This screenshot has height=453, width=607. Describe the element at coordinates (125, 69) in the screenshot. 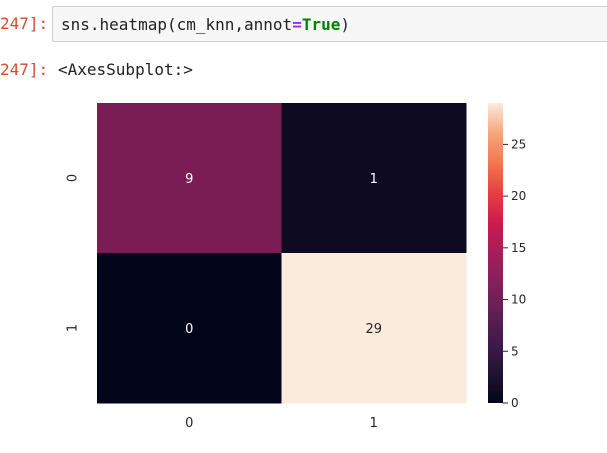

I see `output-repr: <AxesSubplot:>` at that location.